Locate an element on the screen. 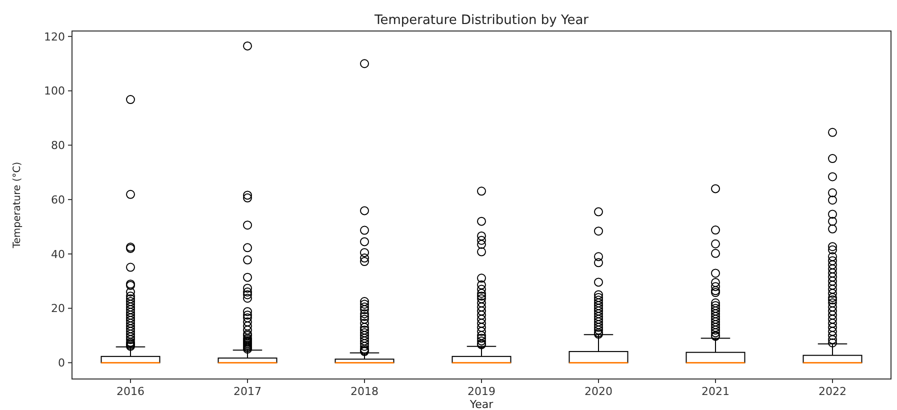  y-tick-label: 0 is located at coordinates (61, 363).